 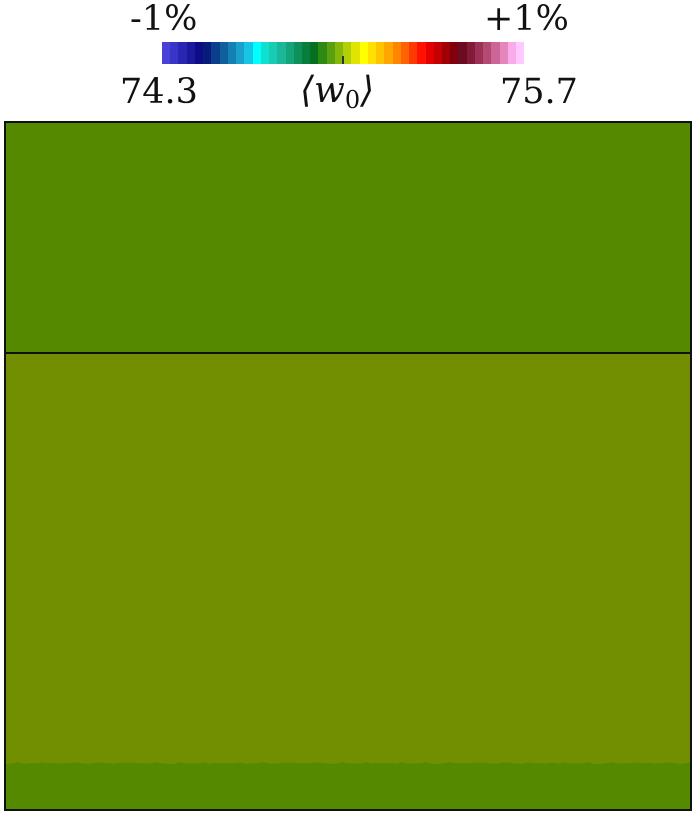 I want to click on colorbar-percent-min-label: -1%, so click(x=164, y=19).